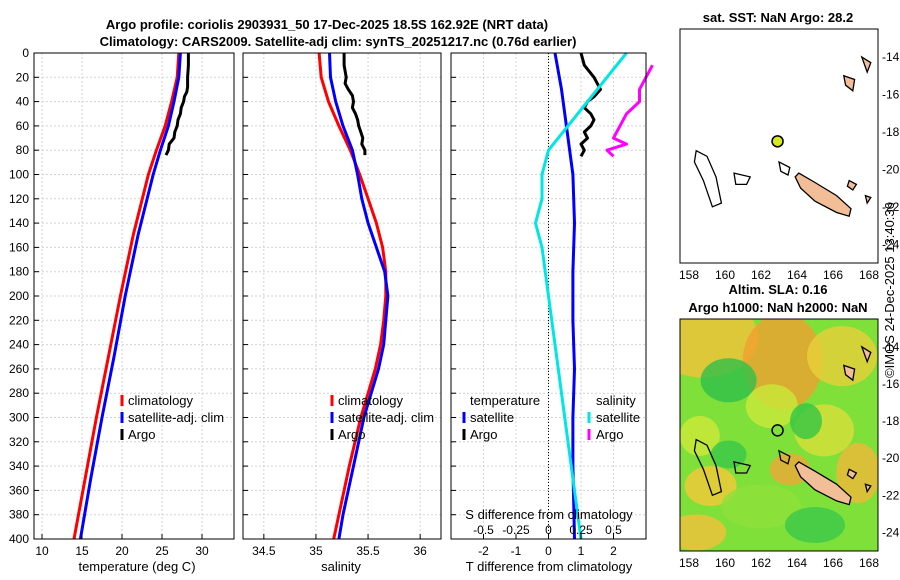  Describe the element at coordinates (316, 551) in the screenshot. I see `x-tick-label: 35` at that location.